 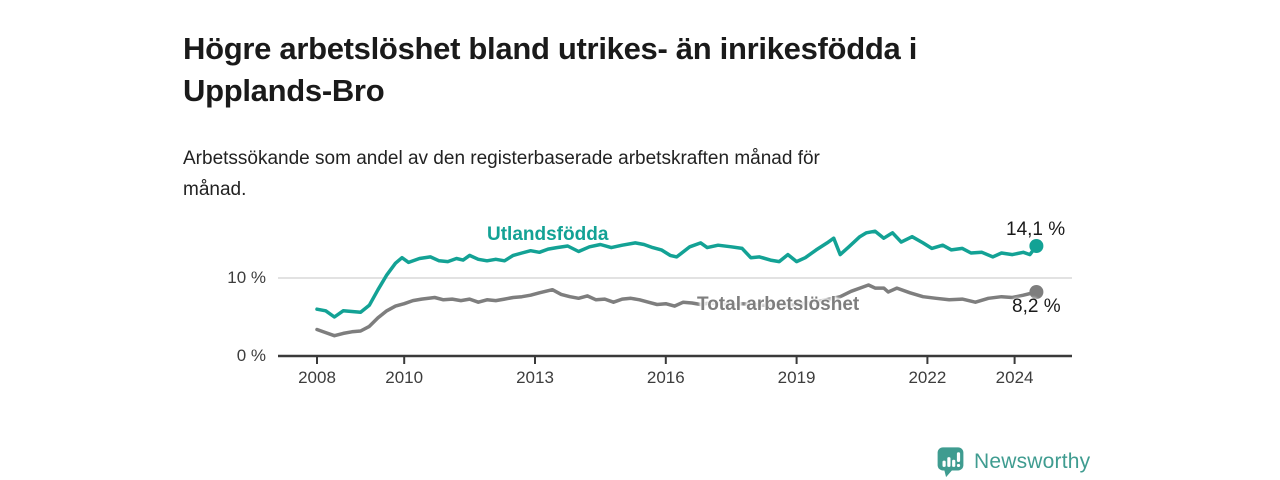 What do you see at coordinates (404, 377) in the screenshot?
I see `x-tick-label: 2010` at bounding box center [404, 377].